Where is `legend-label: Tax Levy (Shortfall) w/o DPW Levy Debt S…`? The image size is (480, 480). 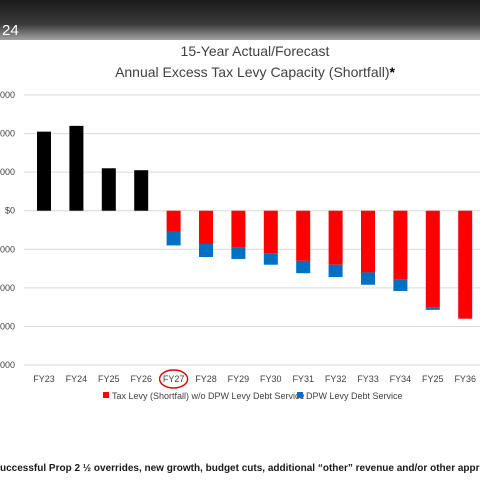 legend-label: Tax Levy (Shortfall) w/o DPW Levy Debt S… is located at coordinates (208, 396).